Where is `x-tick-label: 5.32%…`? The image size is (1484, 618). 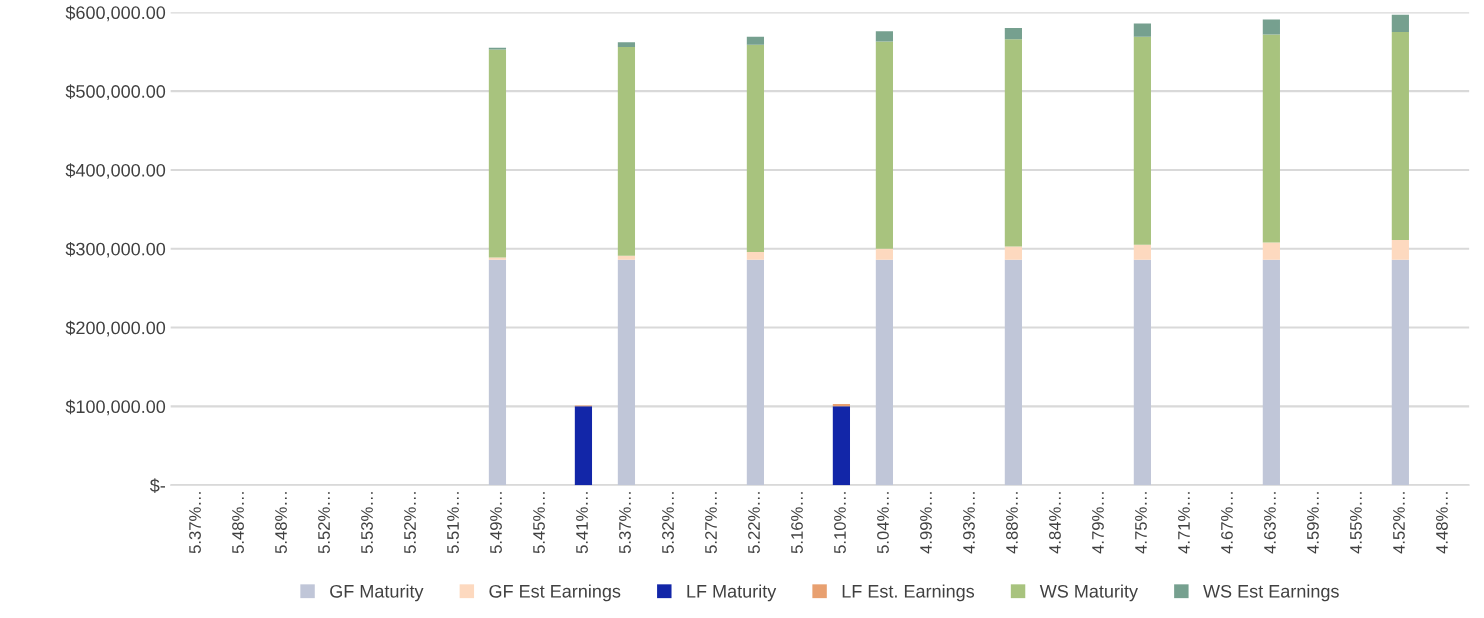
x-tick-label: 5.32%… is located at coordinates (668, 523).